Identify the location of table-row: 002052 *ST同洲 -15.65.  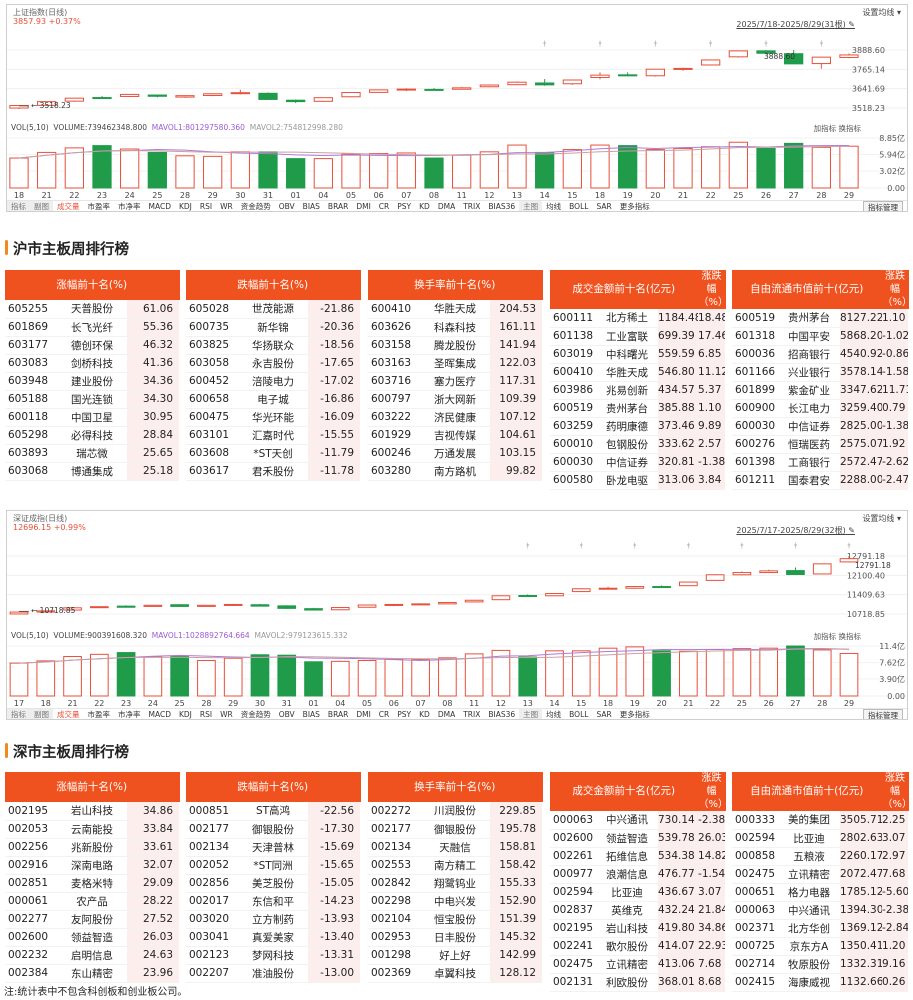
(273, 865).